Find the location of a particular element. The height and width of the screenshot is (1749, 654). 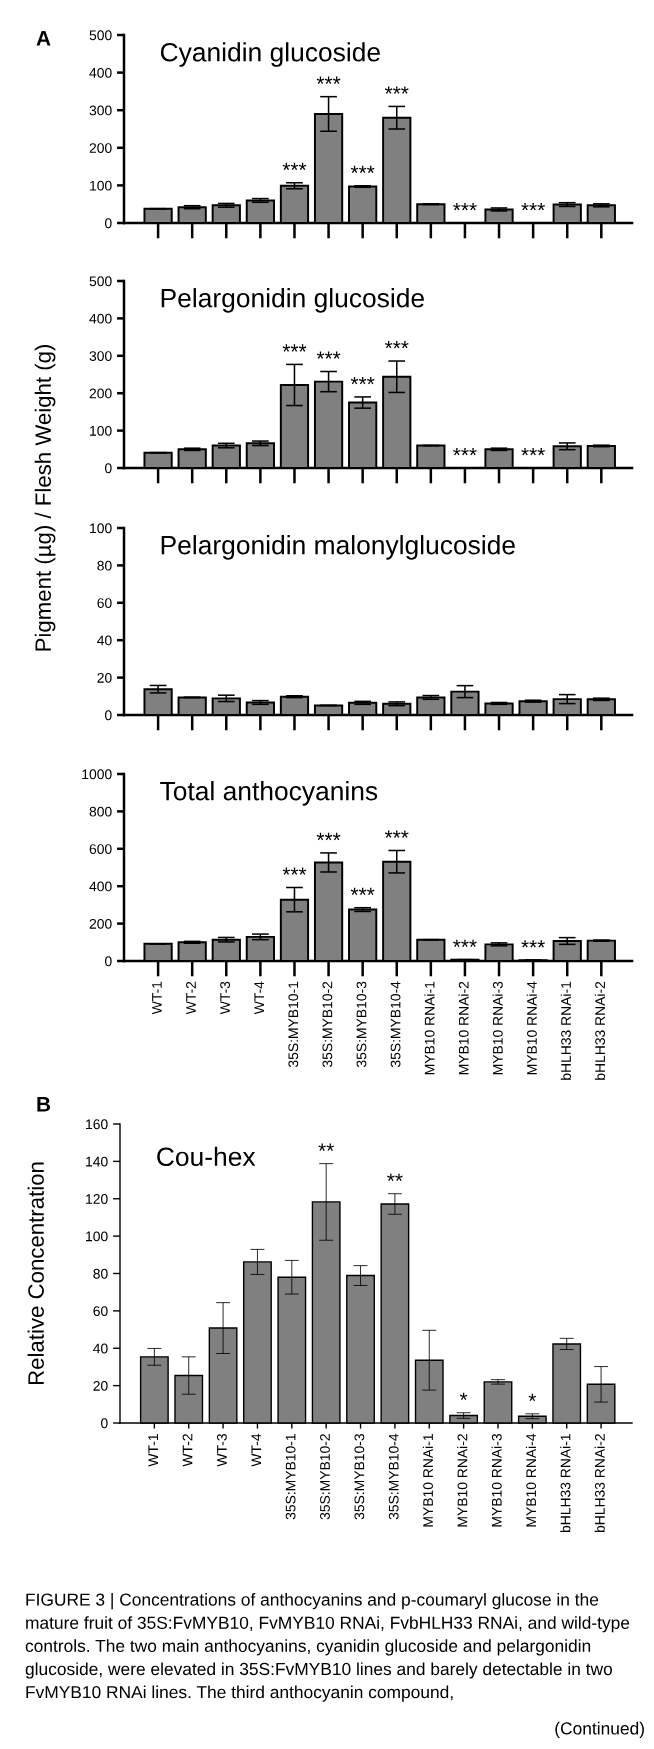

text: B is located at coordinates (44, 1104).